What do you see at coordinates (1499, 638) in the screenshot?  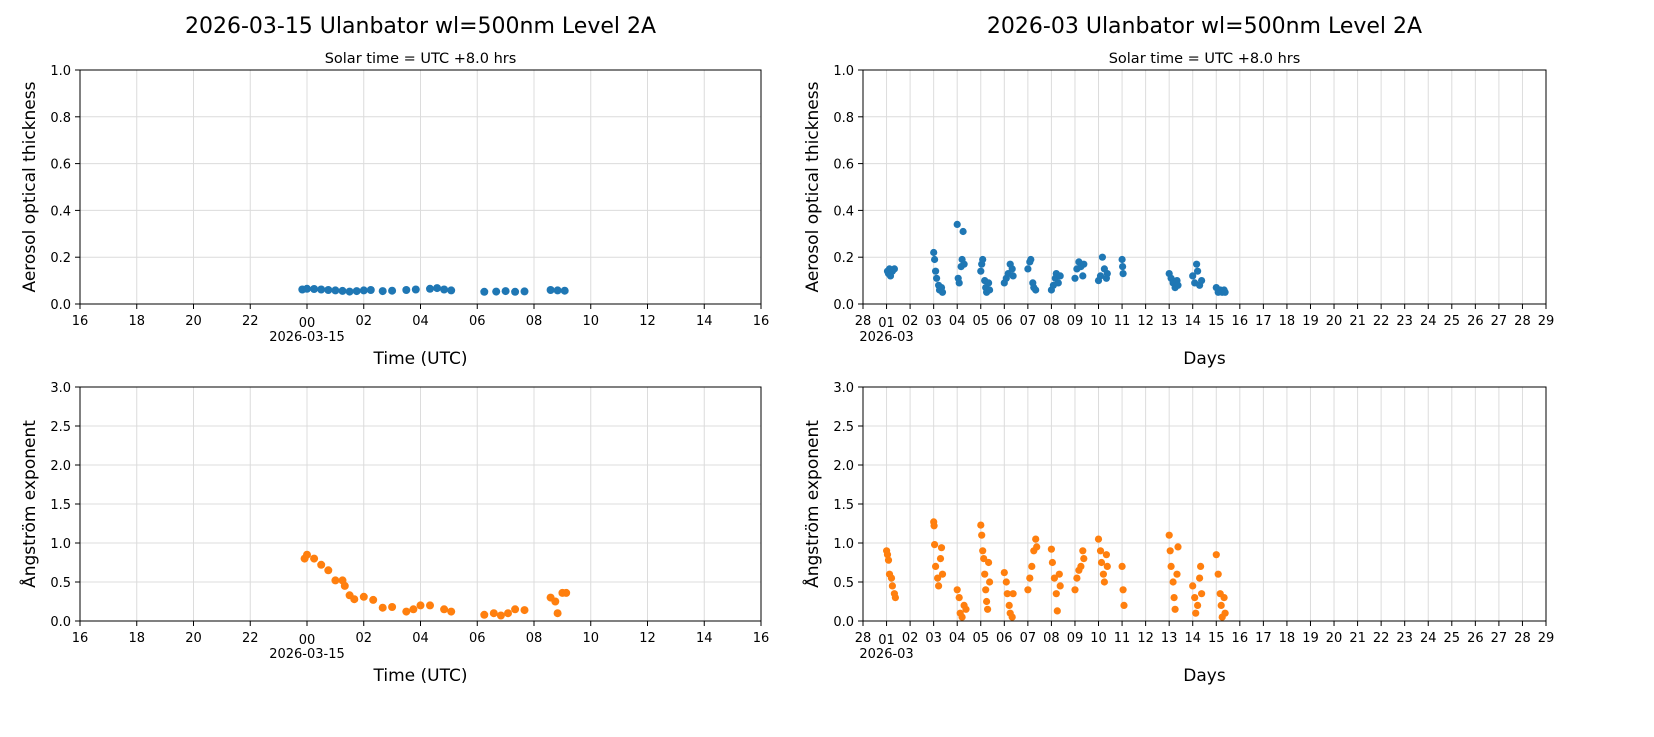 I see `x-tick-label: 27` at bounding box center [1499, 638].